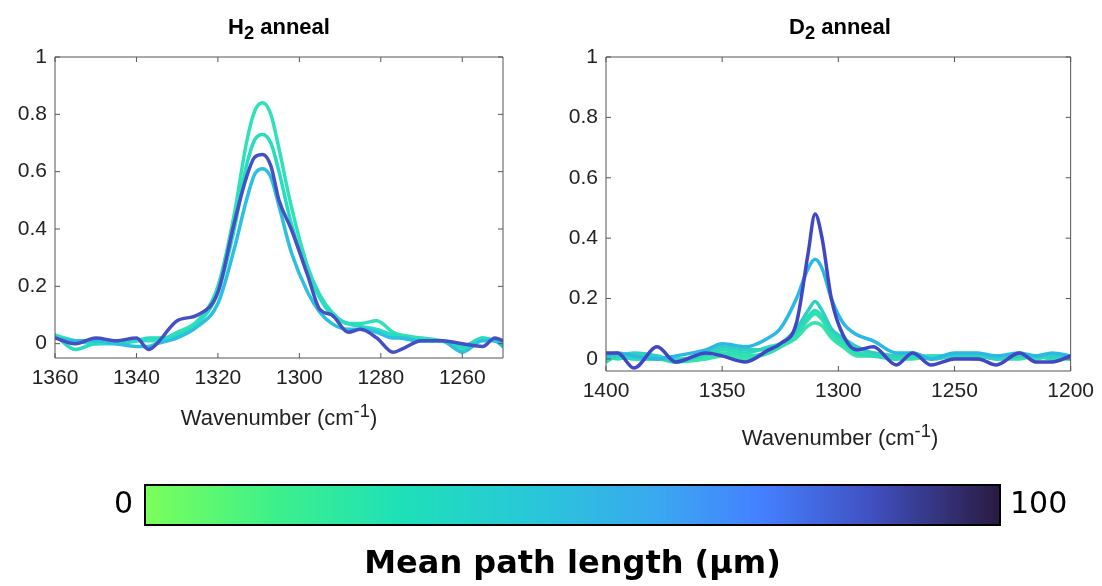  What do you see at coordinates (954, 390) in the screenshot?
I see `x-tick-label: 1250` at bounding box center [954, 390].